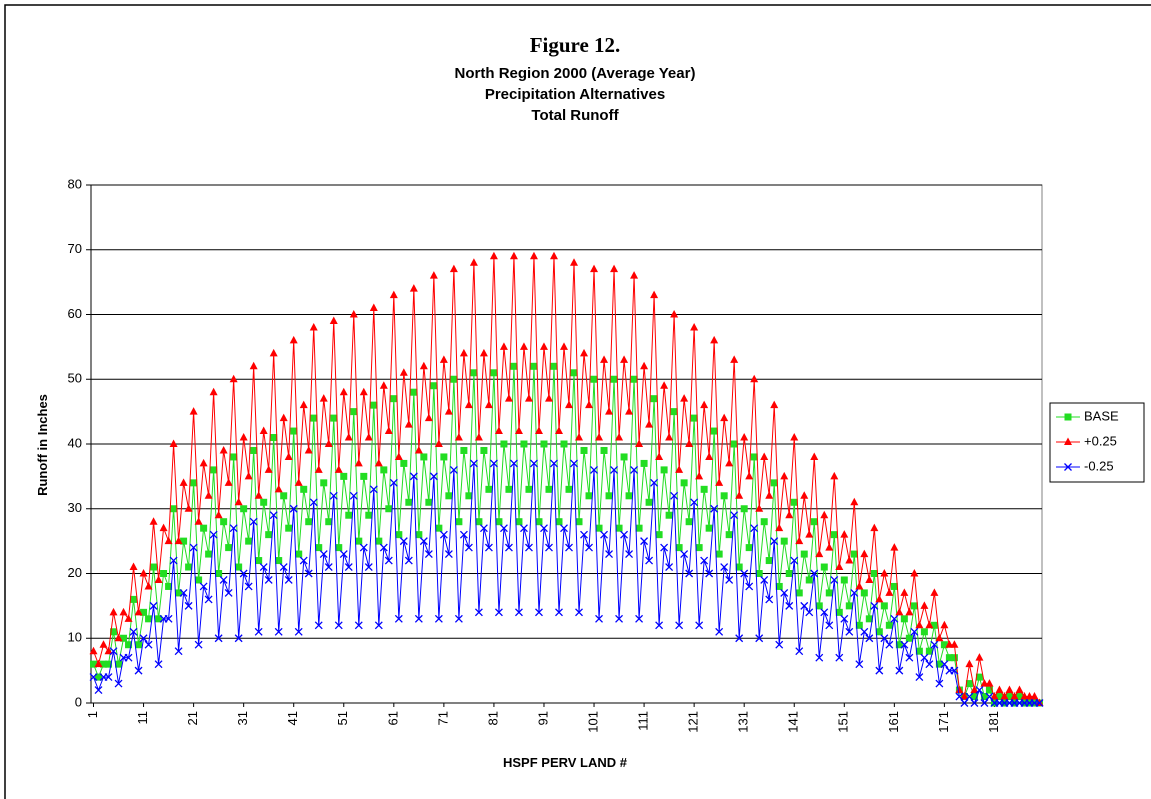  What do you see at coordinates (75, 378) in the screenshot?
I see `y-tick-label: 50` at bounding box center [75, 378].